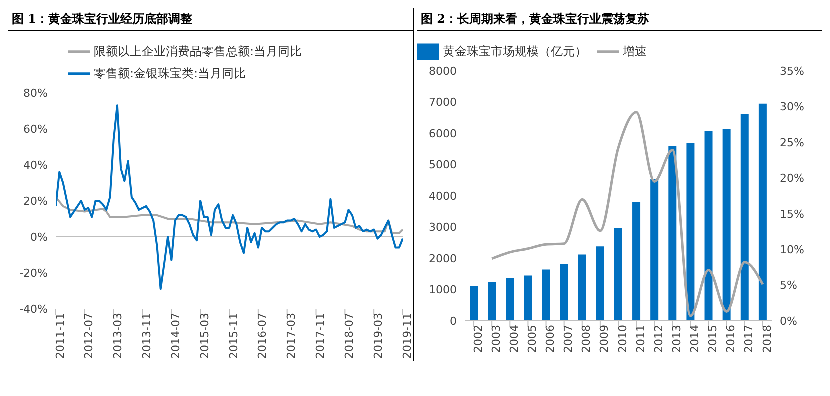 The image size is (830, 396). What do you see at coordinates (291, 336) in the screenshot?
I see `x-tick-label: 2017-03` at bounding box center [291, 336].